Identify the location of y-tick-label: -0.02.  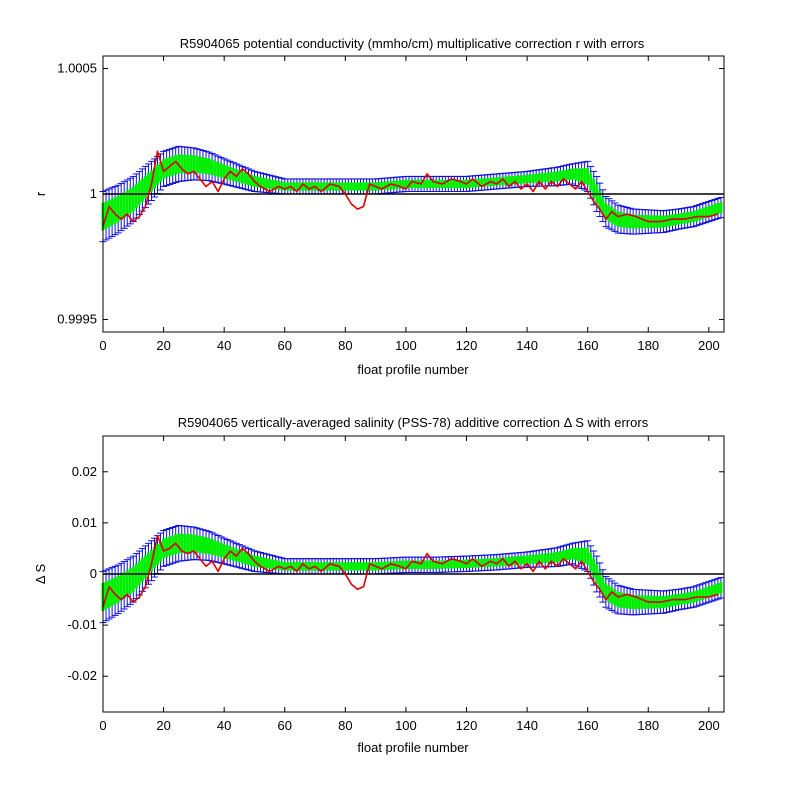
(82, 675).